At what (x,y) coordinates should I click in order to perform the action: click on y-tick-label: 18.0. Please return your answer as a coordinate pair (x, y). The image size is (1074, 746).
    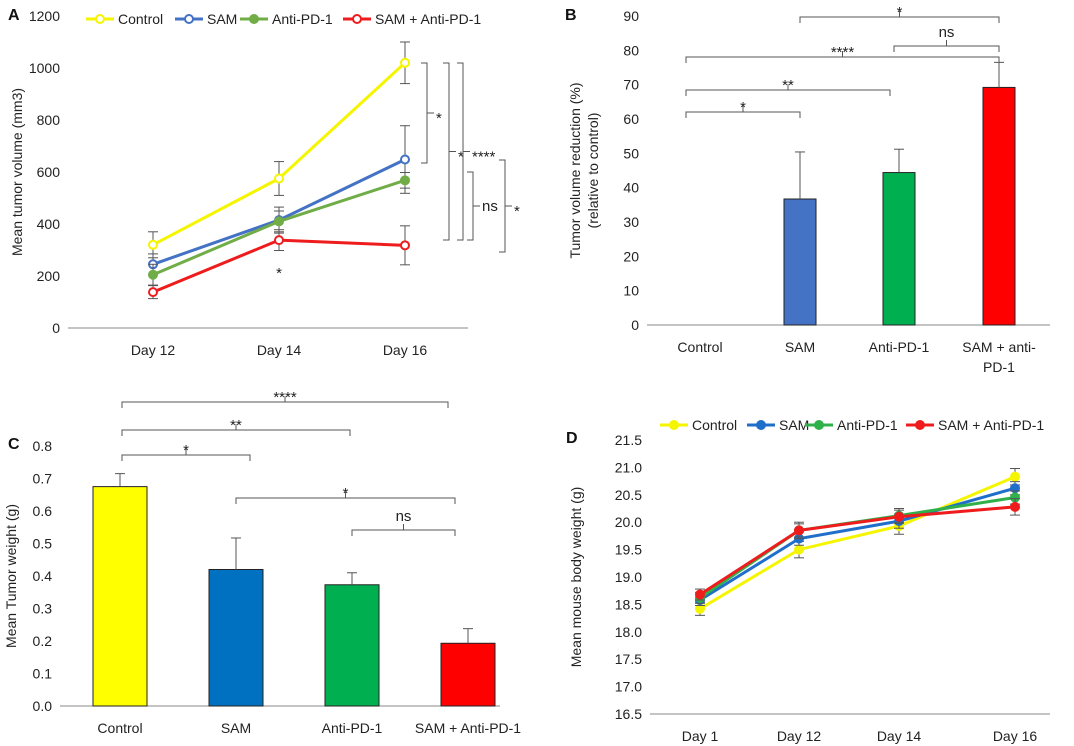
    Looking at the image, I should click on (628, 632).